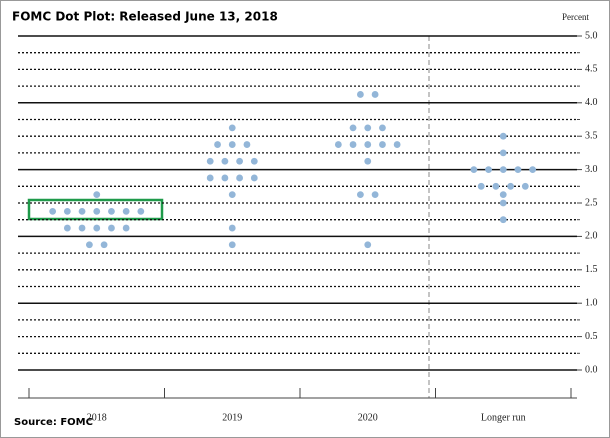 The image size is (610, 438). Describe the element at coordinates (575, 17) in the screenshot. I see `y-axis-label: Percent` at that location.